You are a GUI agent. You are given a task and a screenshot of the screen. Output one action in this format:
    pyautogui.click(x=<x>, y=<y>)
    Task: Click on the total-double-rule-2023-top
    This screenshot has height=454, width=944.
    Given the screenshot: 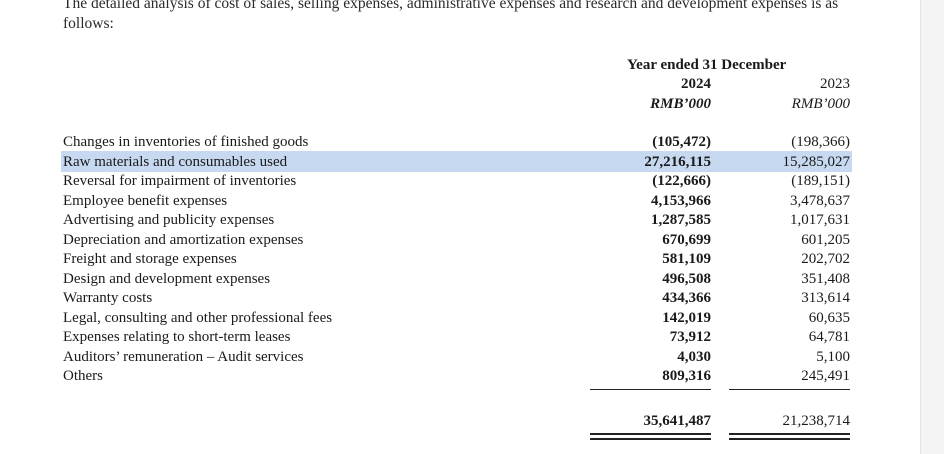 What is the action you would take?
    pyautogui.click(x=789, y=434)
    